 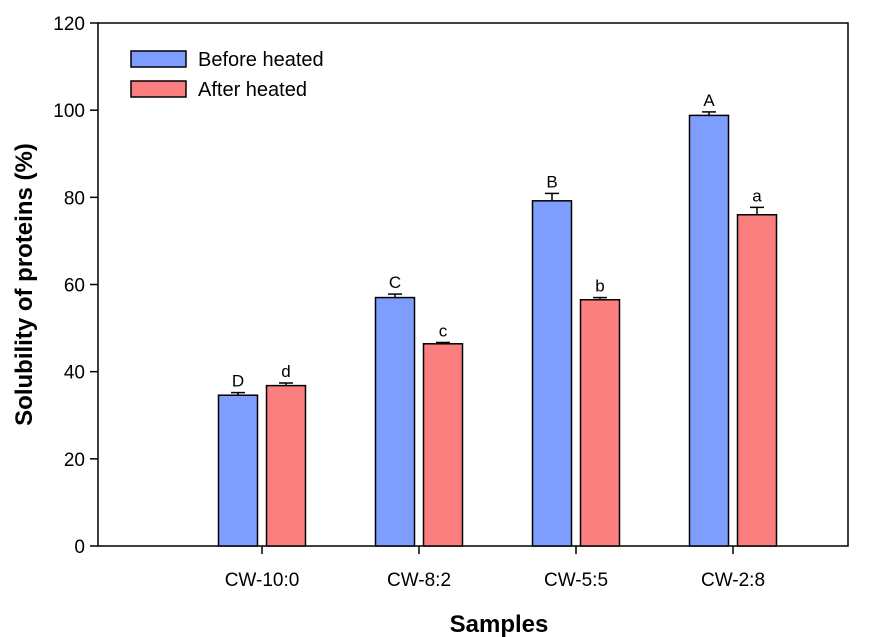 I want to click on legend-label: After heated, so click(x=252, y=90).